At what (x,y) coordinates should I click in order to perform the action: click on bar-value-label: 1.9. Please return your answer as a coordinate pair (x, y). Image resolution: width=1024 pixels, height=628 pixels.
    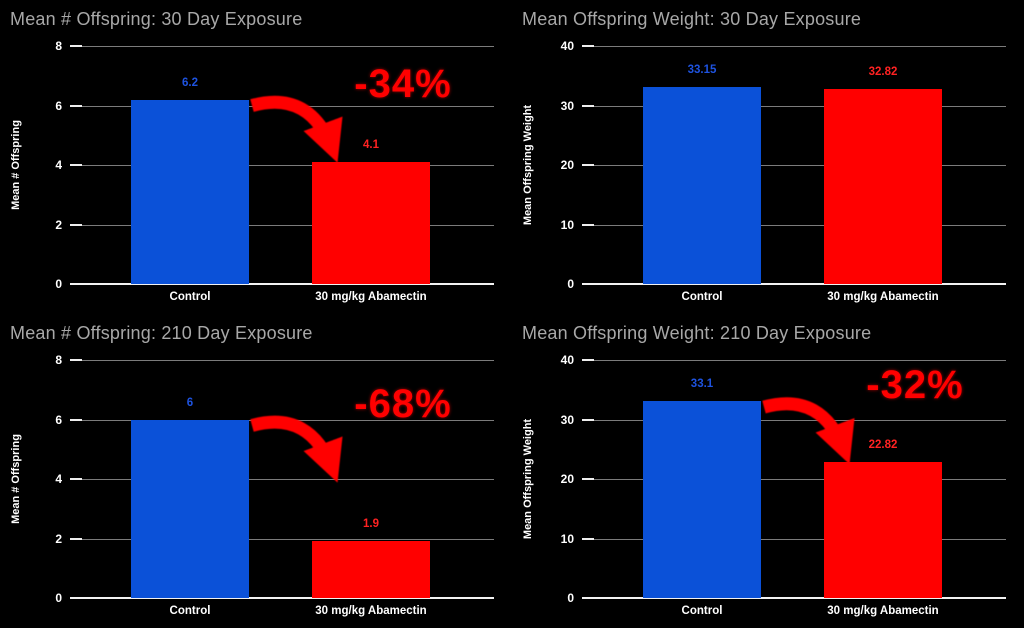
    Looking at the image, I should click on (371, 524).